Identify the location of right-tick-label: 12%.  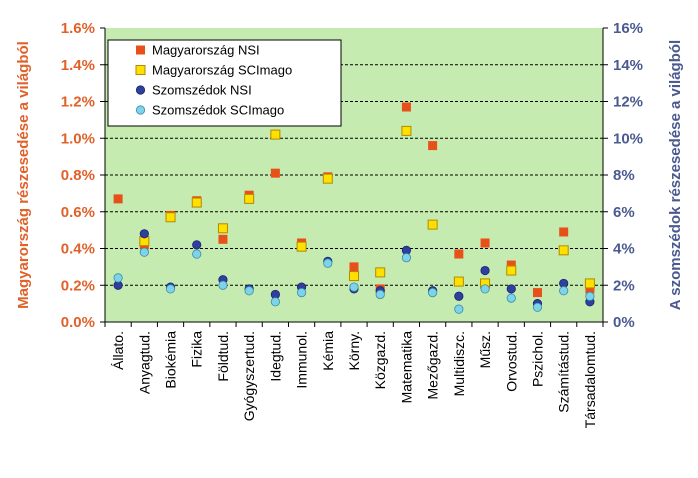
(628, 102).